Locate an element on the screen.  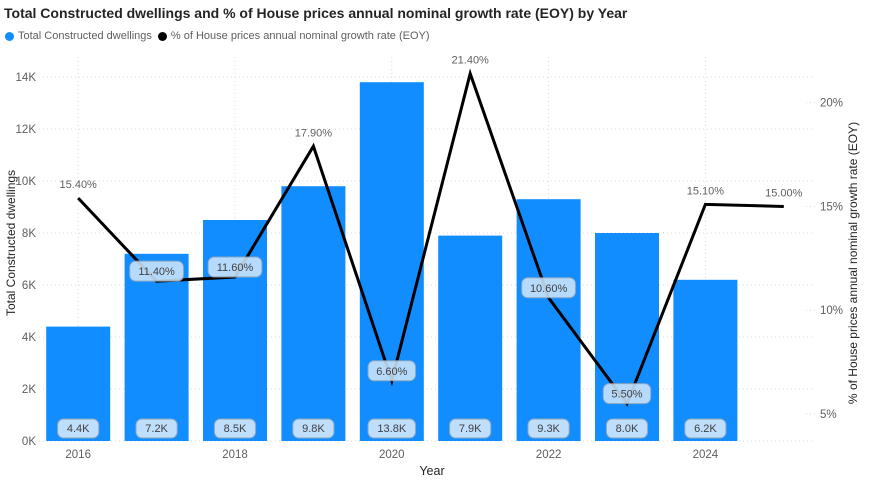
left-axis-tick-label: 0K is located at coordinates (29, 442).